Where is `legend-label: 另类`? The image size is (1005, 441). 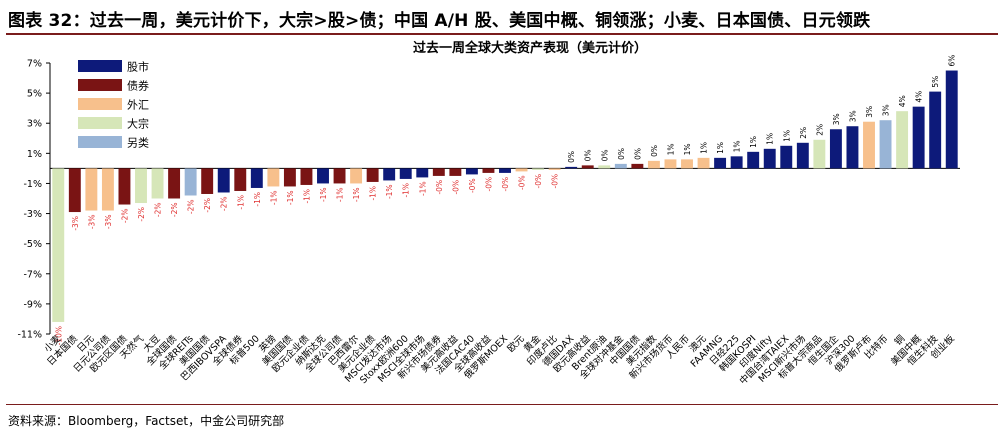 legend-label: 另类 is located at coordinates (138, 143).